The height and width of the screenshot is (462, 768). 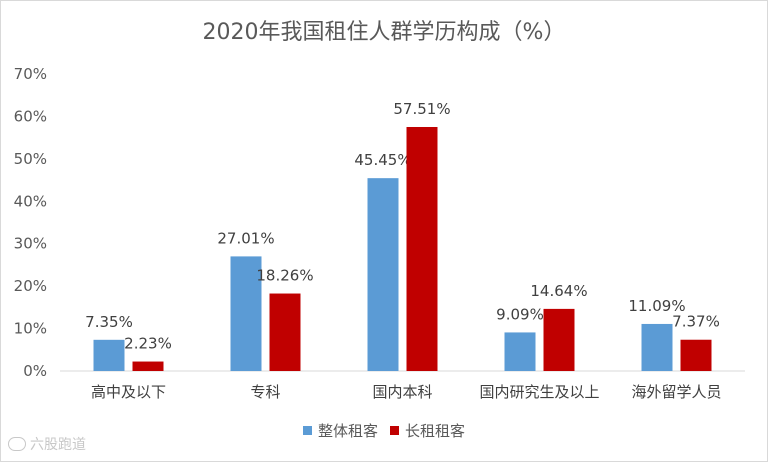 I want to click on y-tick-label: 0%, so click(x=35, y=371).